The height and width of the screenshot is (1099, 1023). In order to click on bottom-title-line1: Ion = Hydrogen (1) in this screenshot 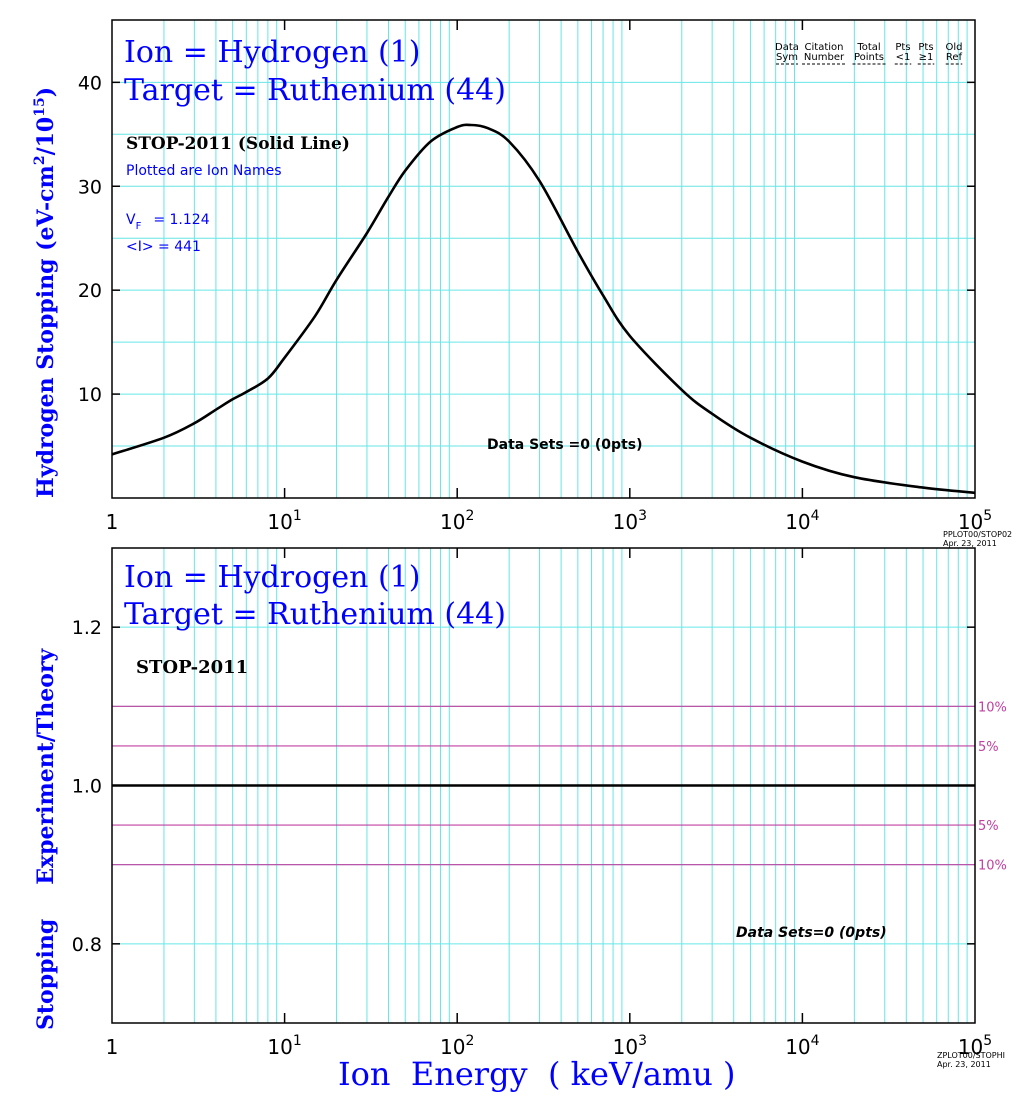, I will do `click(272, 577)`.